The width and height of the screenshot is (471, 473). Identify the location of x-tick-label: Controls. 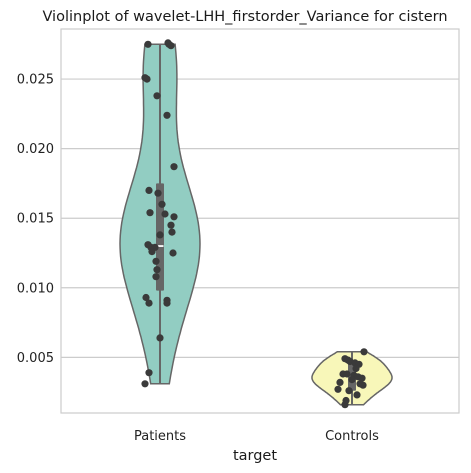
(352, 436).